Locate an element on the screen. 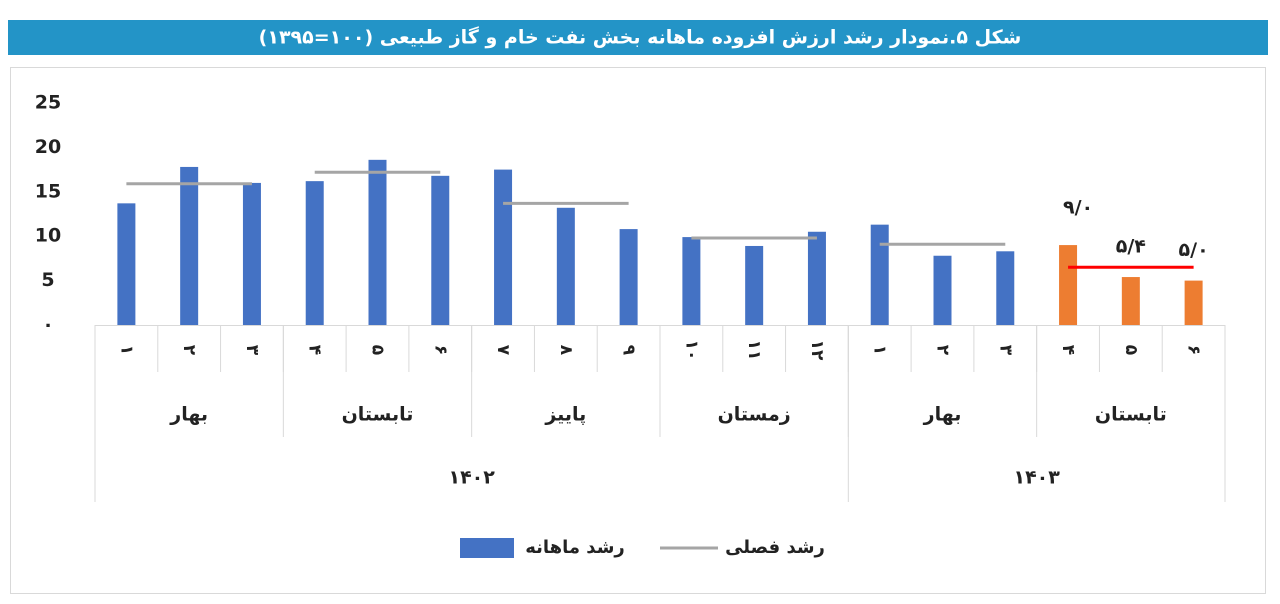 The image size is (1280, 604). legend-label: رشد فصلی is located at coordinates (775, 547).